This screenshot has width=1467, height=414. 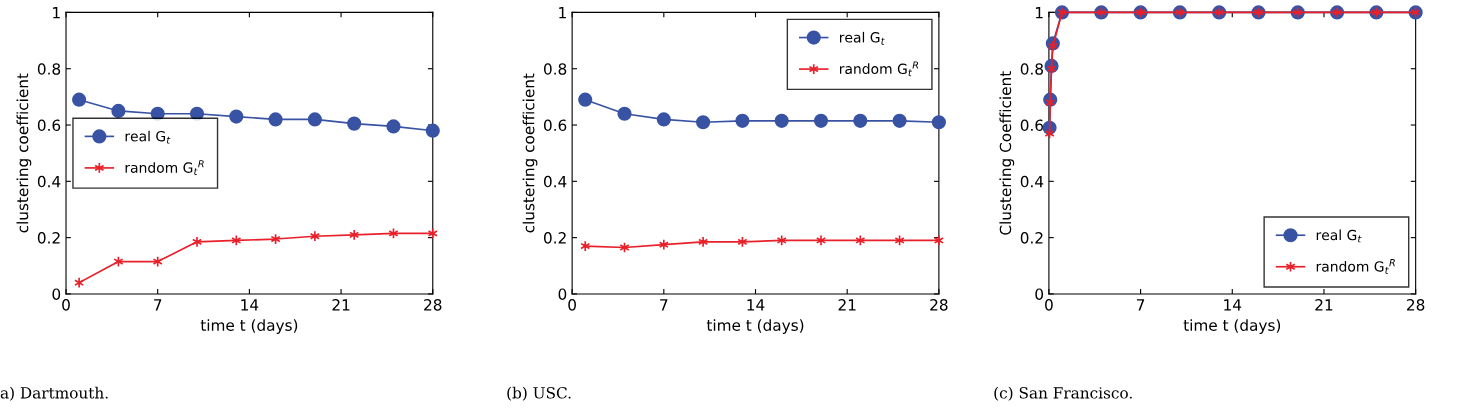 What do you see at coordinates (54, 393) in the screenshot?
I see `text: a) Dartmouth.` at bounding box center [54, 393].